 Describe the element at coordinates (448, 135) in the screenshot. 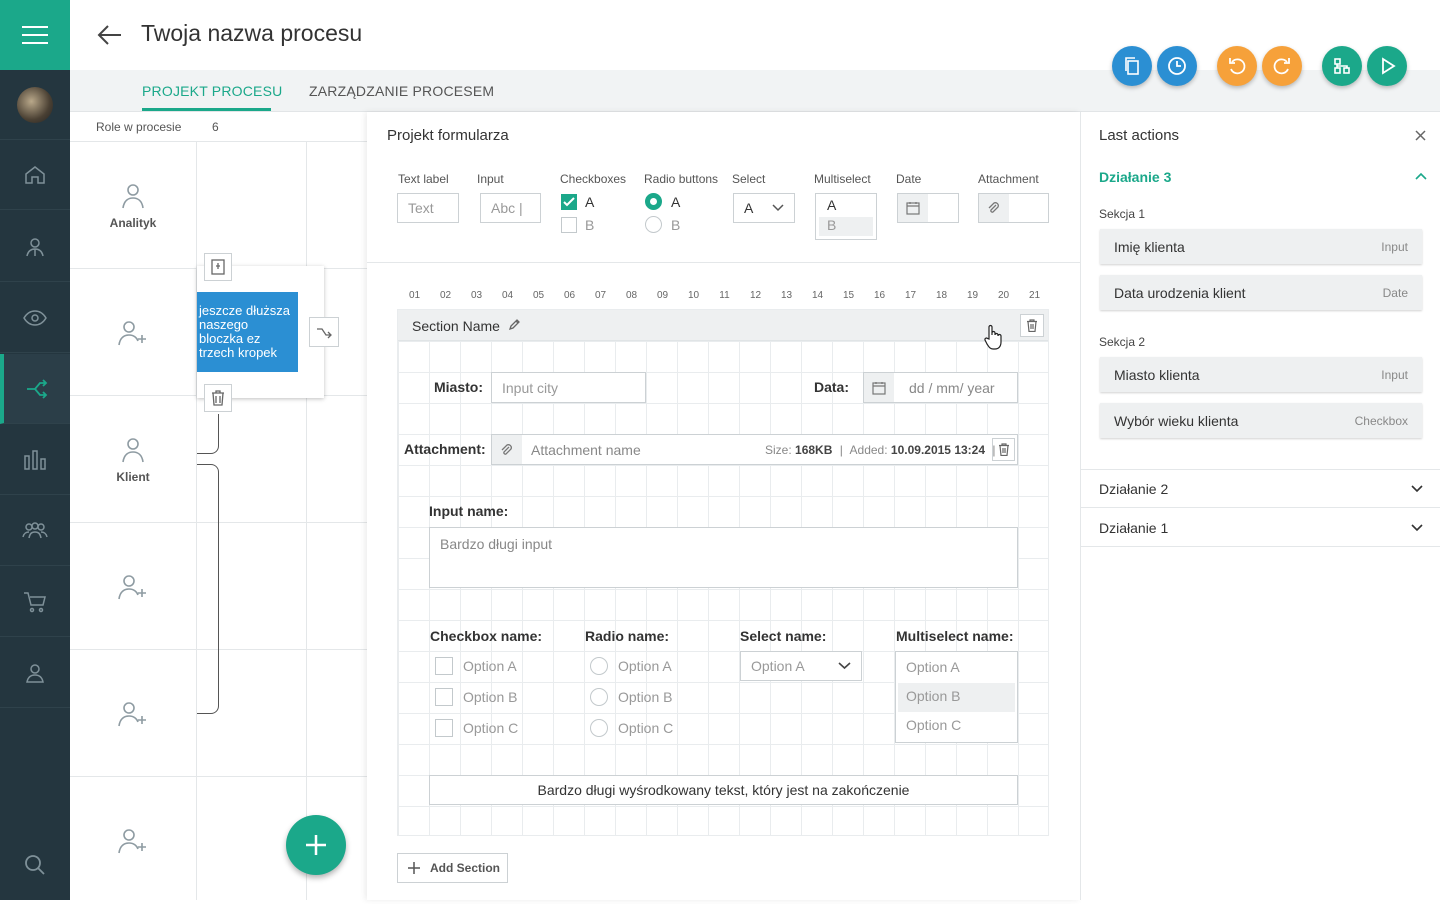

I see `panel-title: Projekt formularza` at that location.